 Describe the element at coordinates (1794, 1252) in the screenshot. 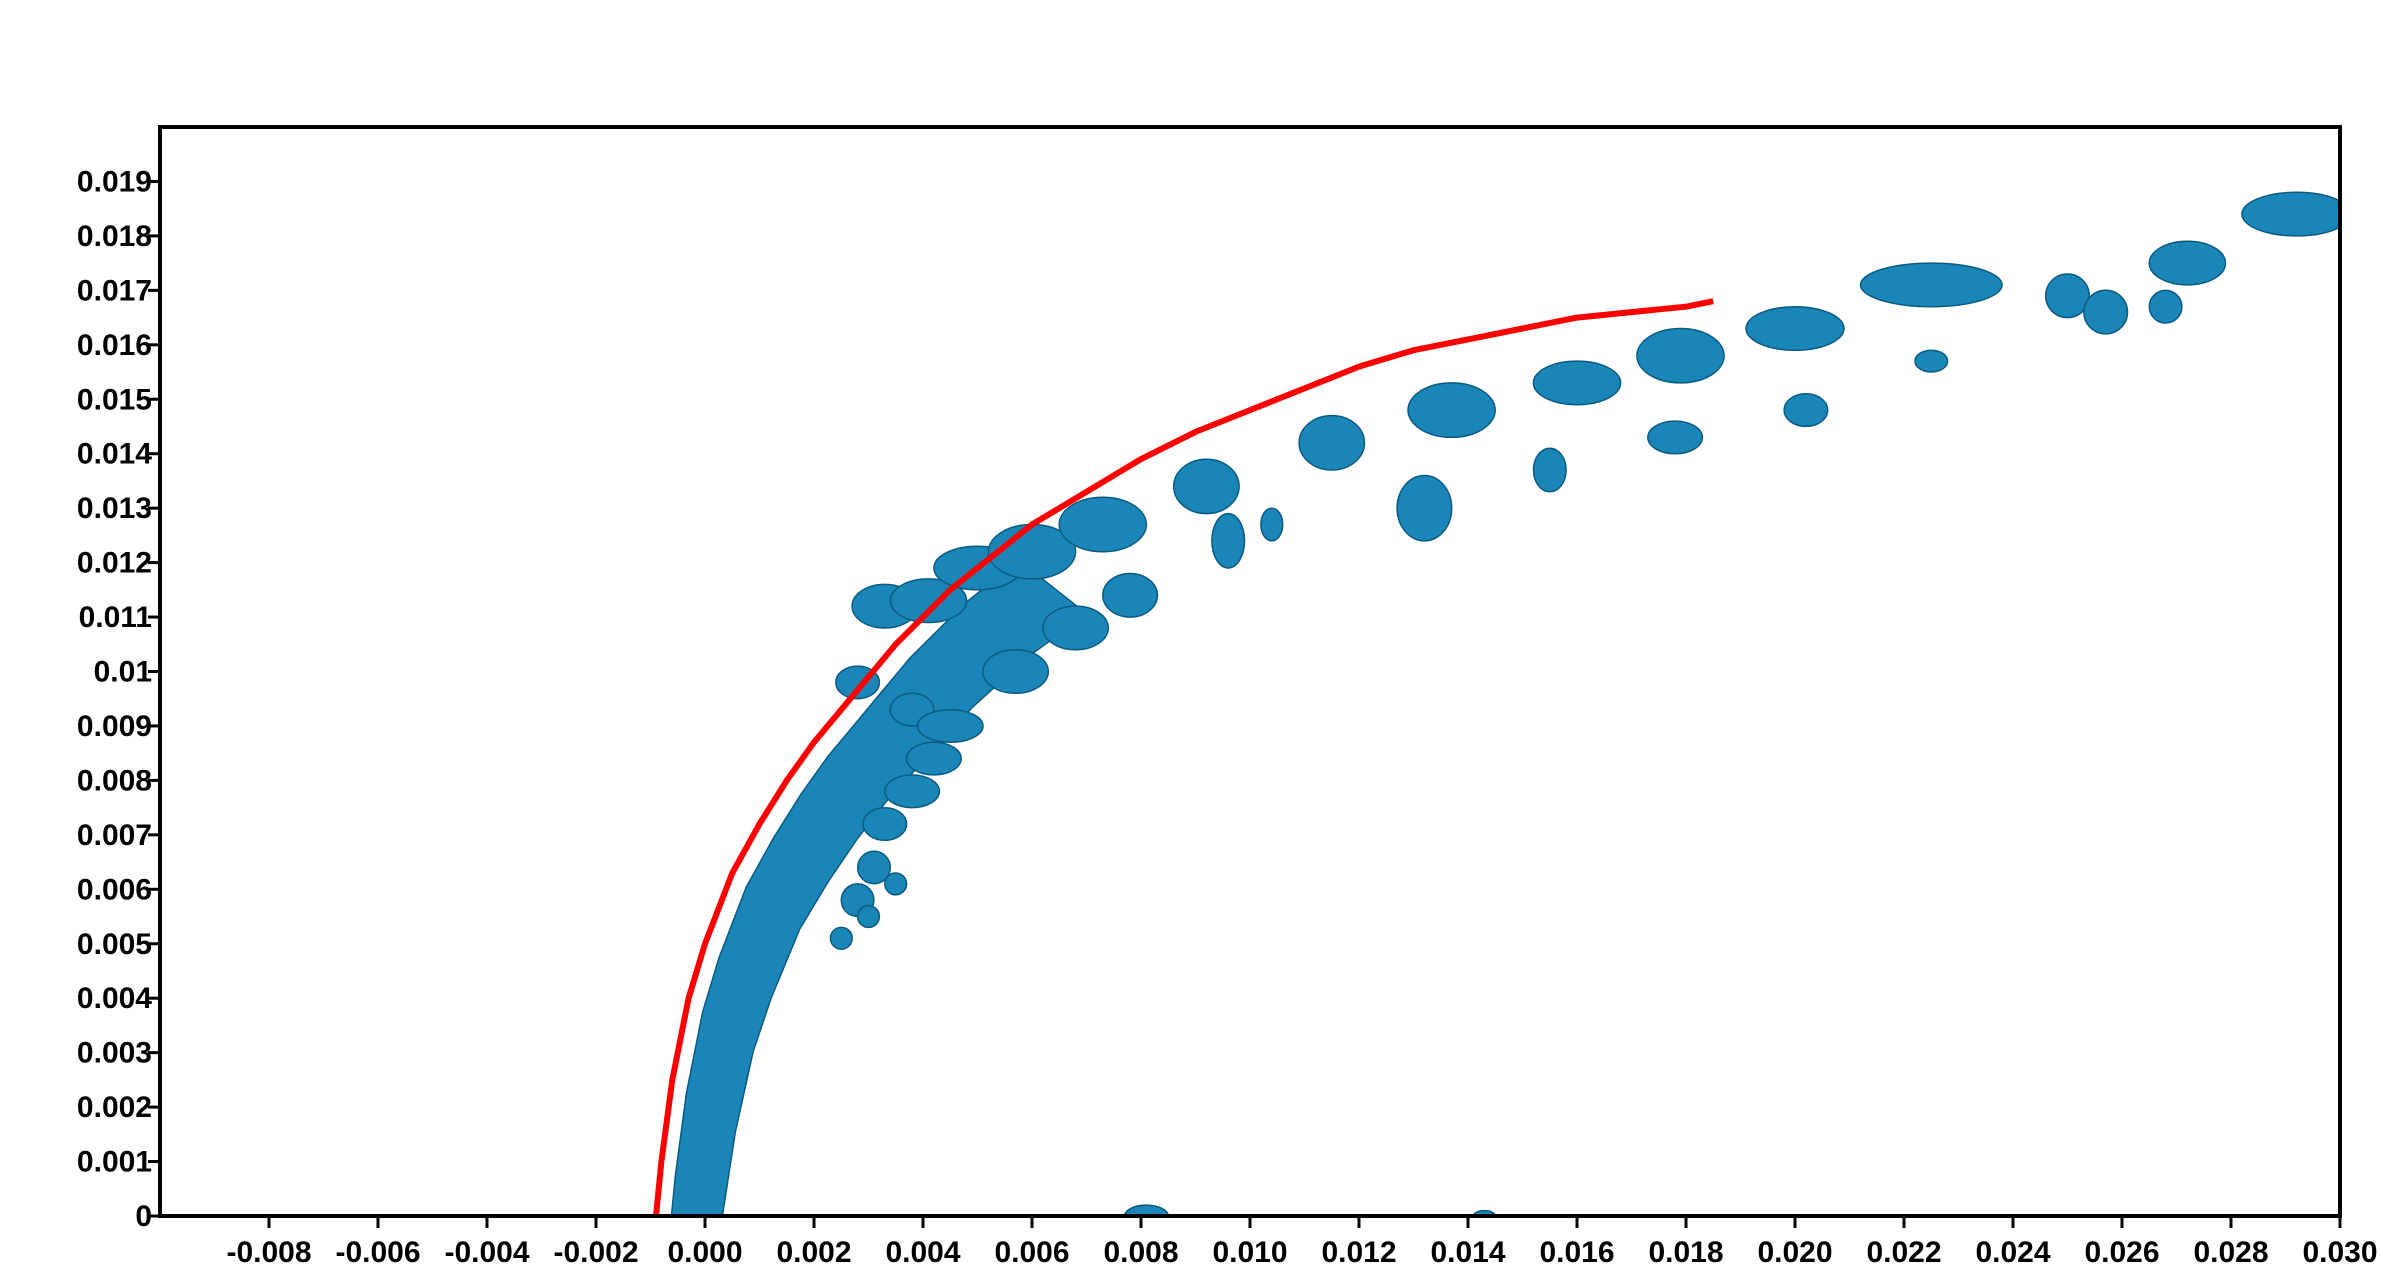

I see `x-tick-label: 0.020` at that location.